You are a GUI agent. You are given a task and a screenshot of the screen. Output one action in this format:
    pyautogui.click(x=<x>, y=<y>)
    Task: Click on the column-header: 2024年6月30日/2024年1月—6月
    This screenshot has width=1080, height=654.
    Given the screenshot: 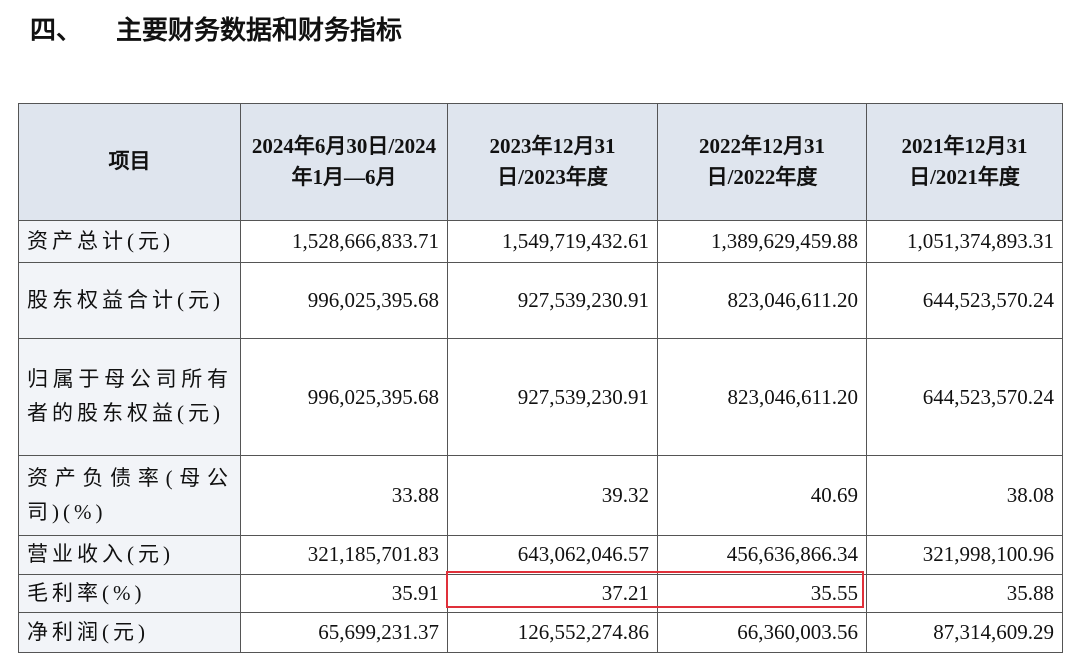 What is the action you would take?
    pyautogui.click(x=344, y=162)
    